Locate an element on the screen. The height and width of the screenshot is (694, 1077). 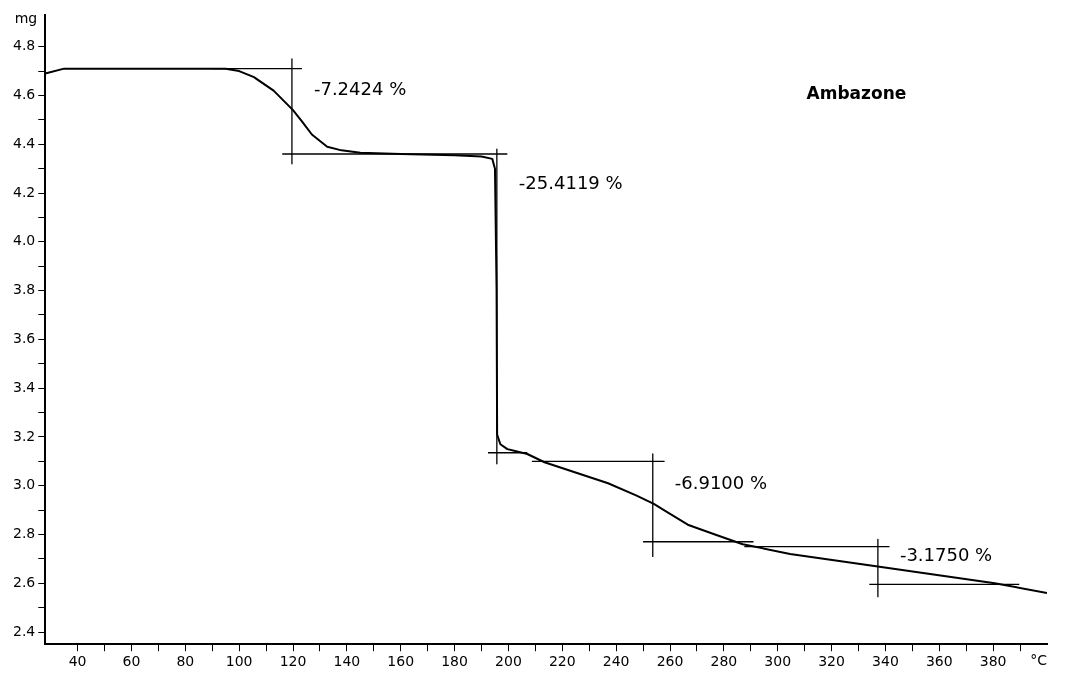
x-tick-label: 180 is located at coordinates (454, 661).